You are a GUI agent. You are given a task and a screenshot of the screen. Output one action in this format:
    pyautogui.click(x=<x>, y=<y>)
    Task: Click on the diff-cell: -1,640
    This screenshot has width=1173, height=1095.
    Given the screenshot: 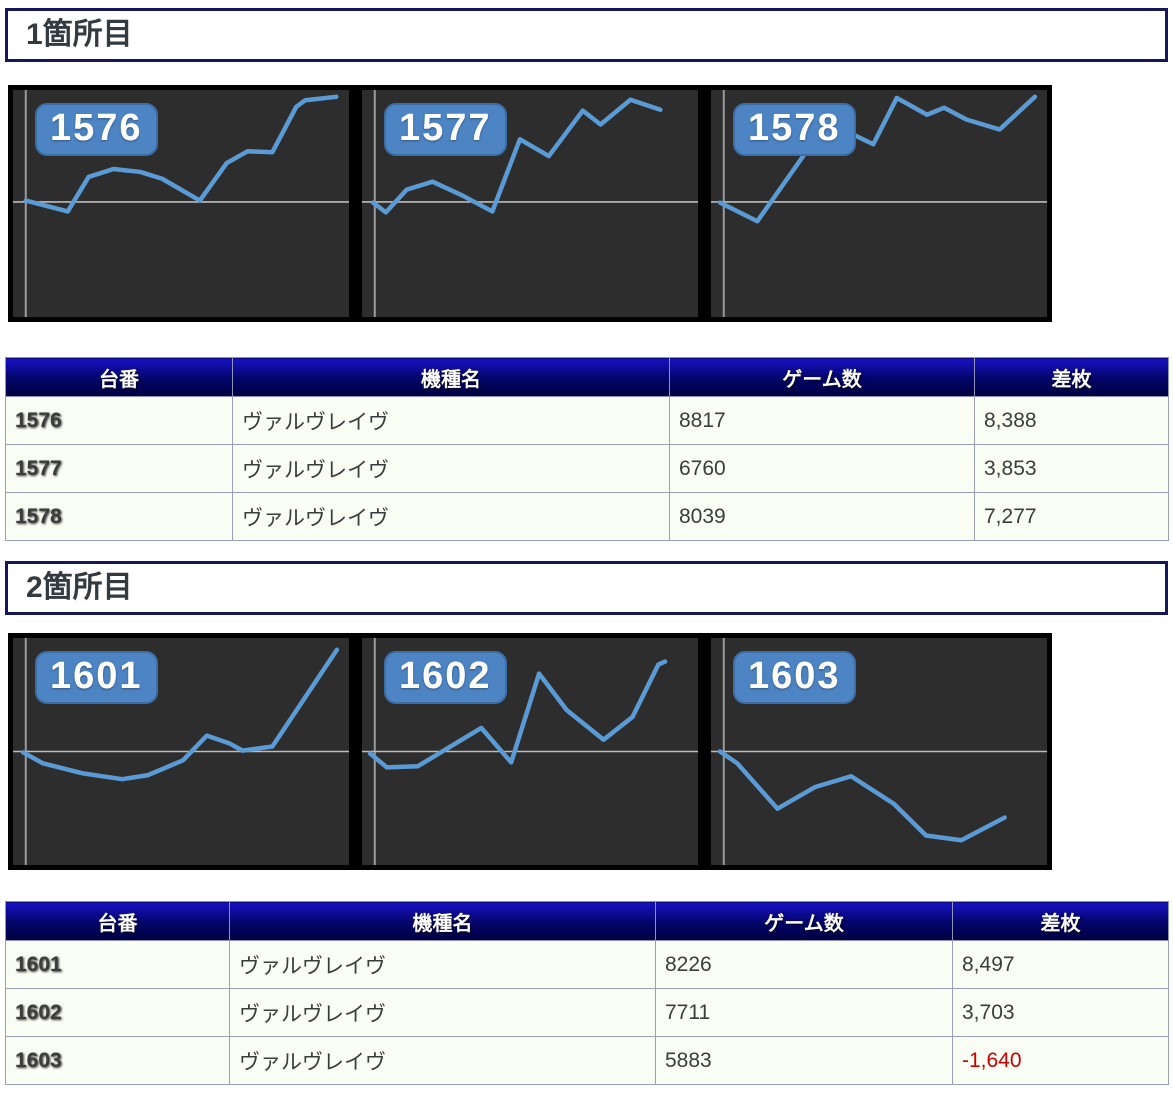 What is the action you would take?
    pyautogui.click(x=1060, y=1060)
    